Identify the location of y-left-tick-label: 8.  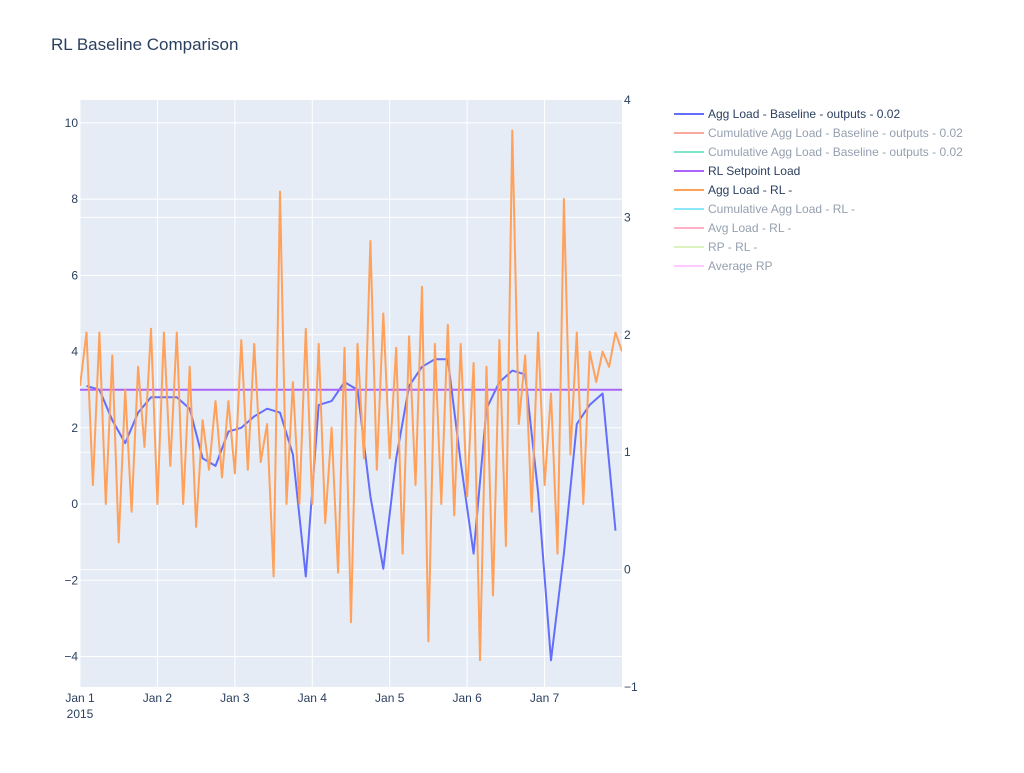
(74, 199).